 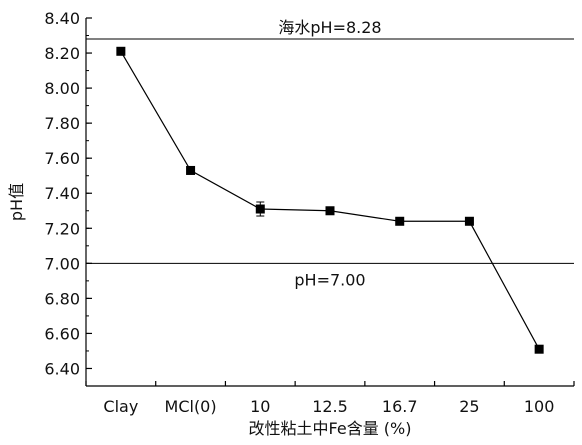 I want to click on y-tick-label: 6.40, so click(x=62, y=368).